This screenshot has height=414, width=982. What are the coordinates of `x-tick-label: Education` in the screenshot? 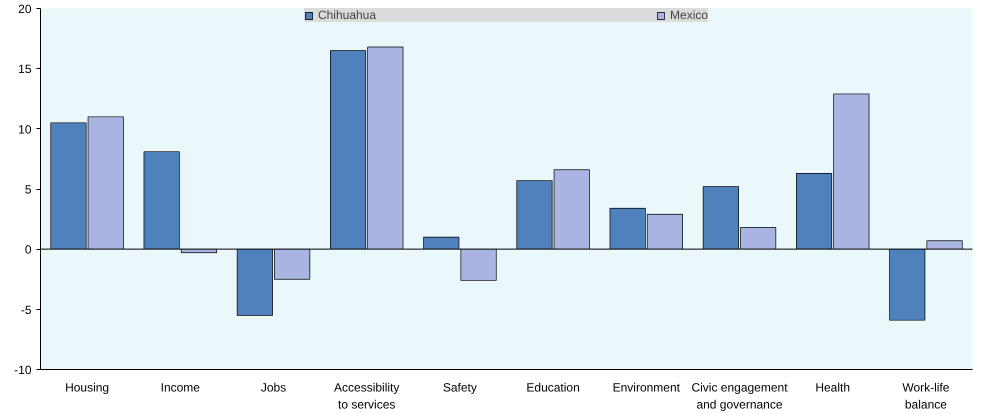 It's located at (553, 387).